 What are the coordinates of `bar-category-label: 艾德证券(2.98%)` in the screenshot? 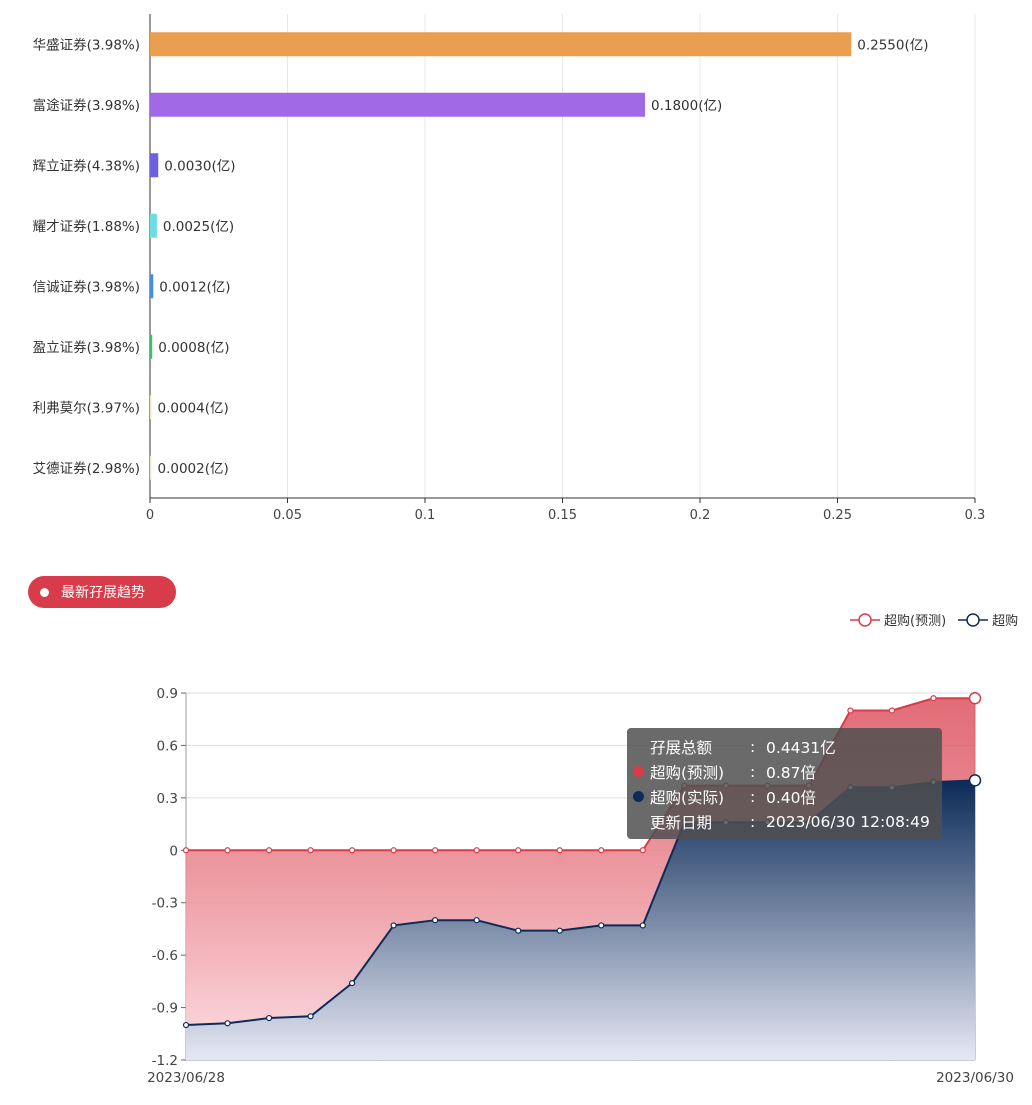 It's located at (86, 469).